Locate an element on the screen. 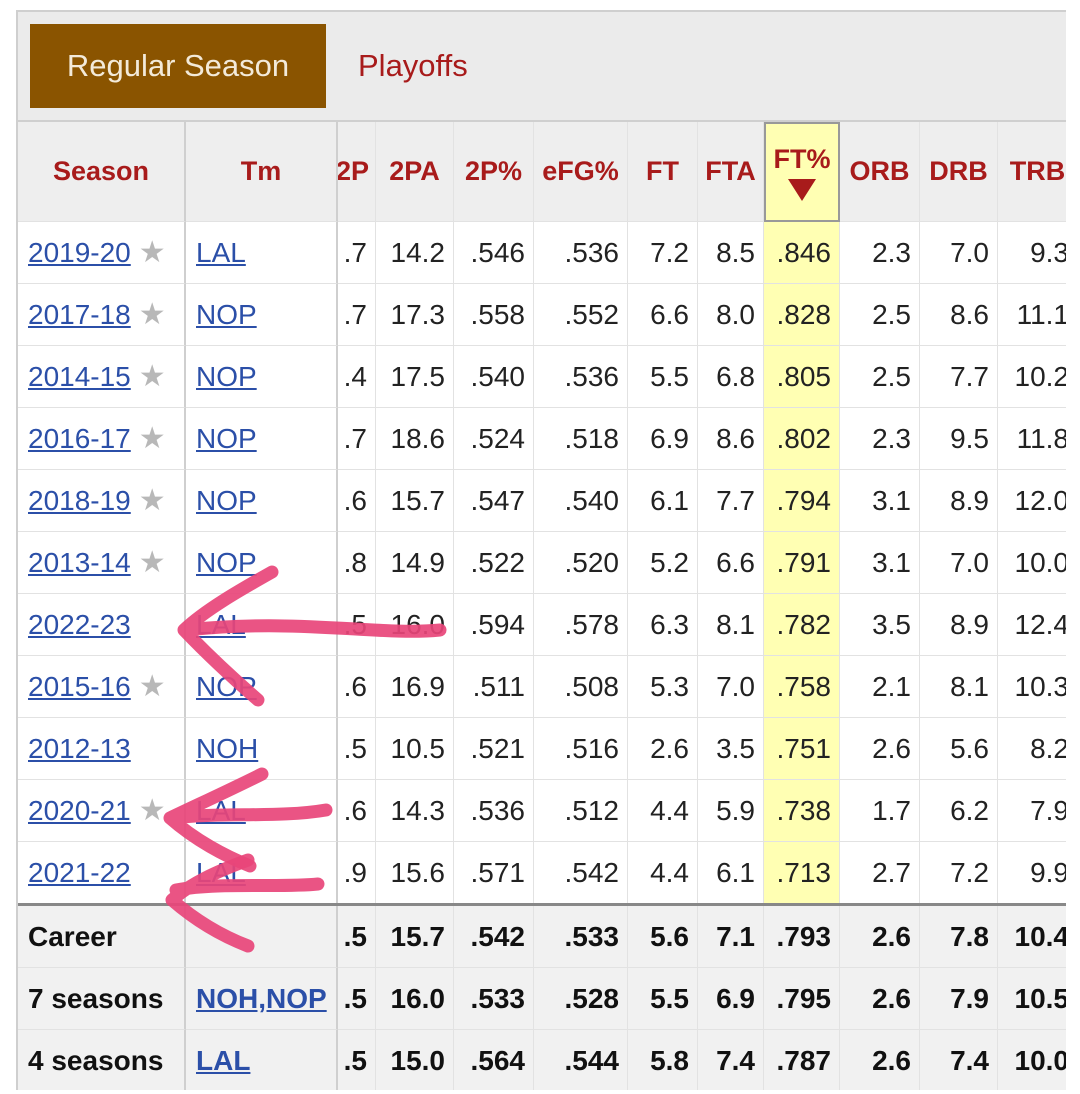 This screenshot has width=1080, height=1094. cell-orb: 2.6 is located at coordinates (880, 937).